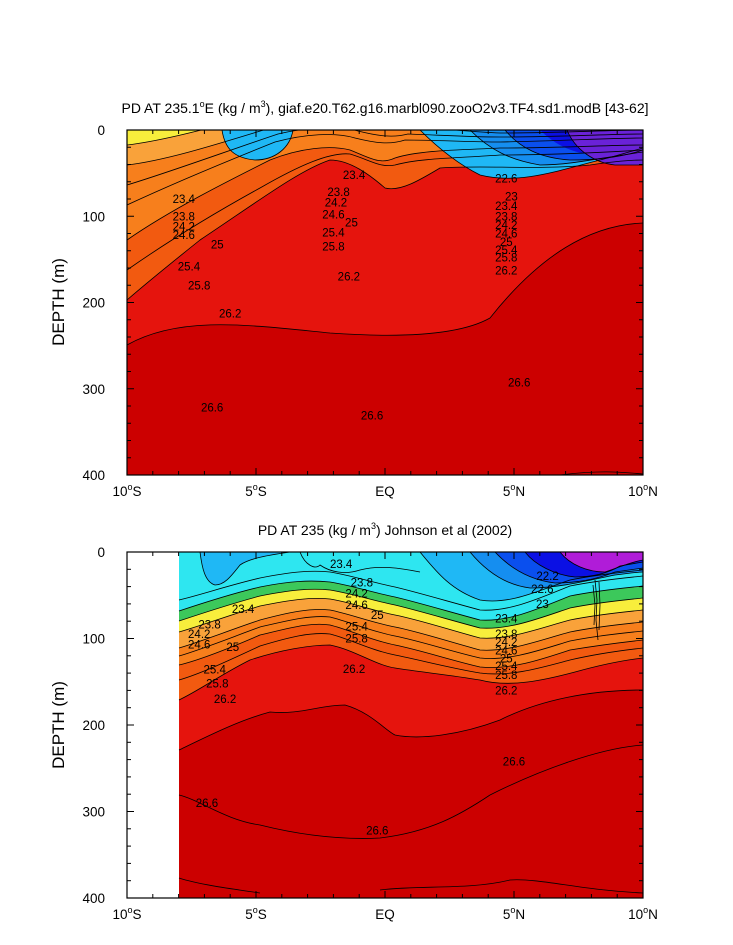 Image resolution: width=733 pixels, height=945 pixels. What do you see at coordinates (153, 725) in the screenshot?
I see `missing-data-mask` at bounding box center [153, 725].